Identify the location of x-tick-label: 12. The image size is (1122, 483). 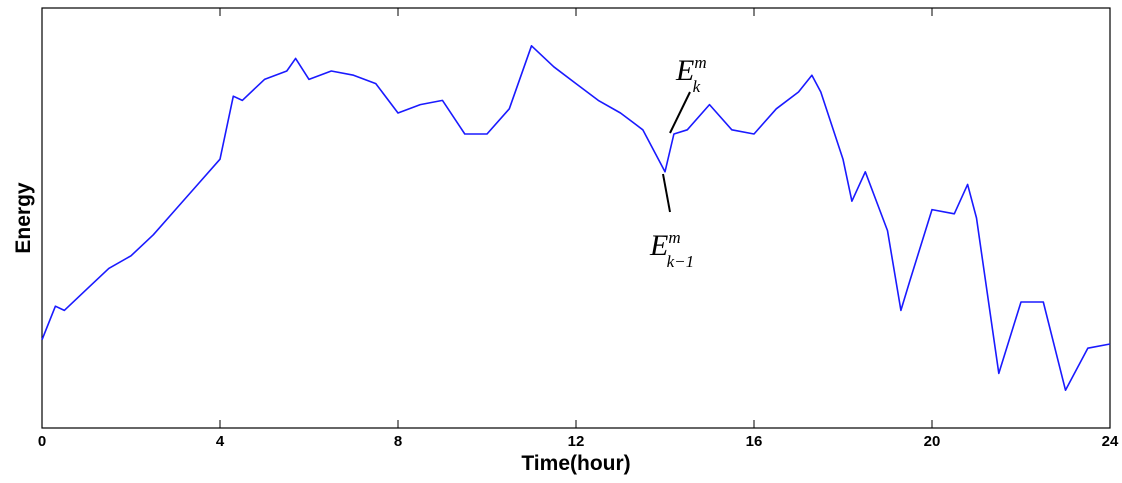
(576, 441).